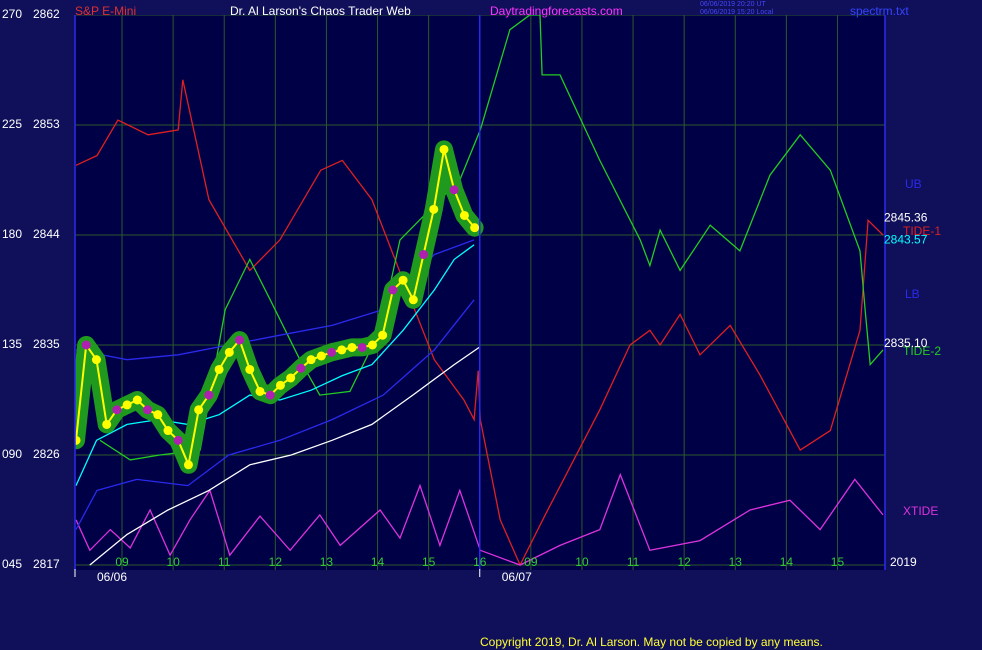 The image size is (982, 650). Describe the element at coordinates (46, 234) in the screenshot. I see `y-tick-label: 2844` at that location.